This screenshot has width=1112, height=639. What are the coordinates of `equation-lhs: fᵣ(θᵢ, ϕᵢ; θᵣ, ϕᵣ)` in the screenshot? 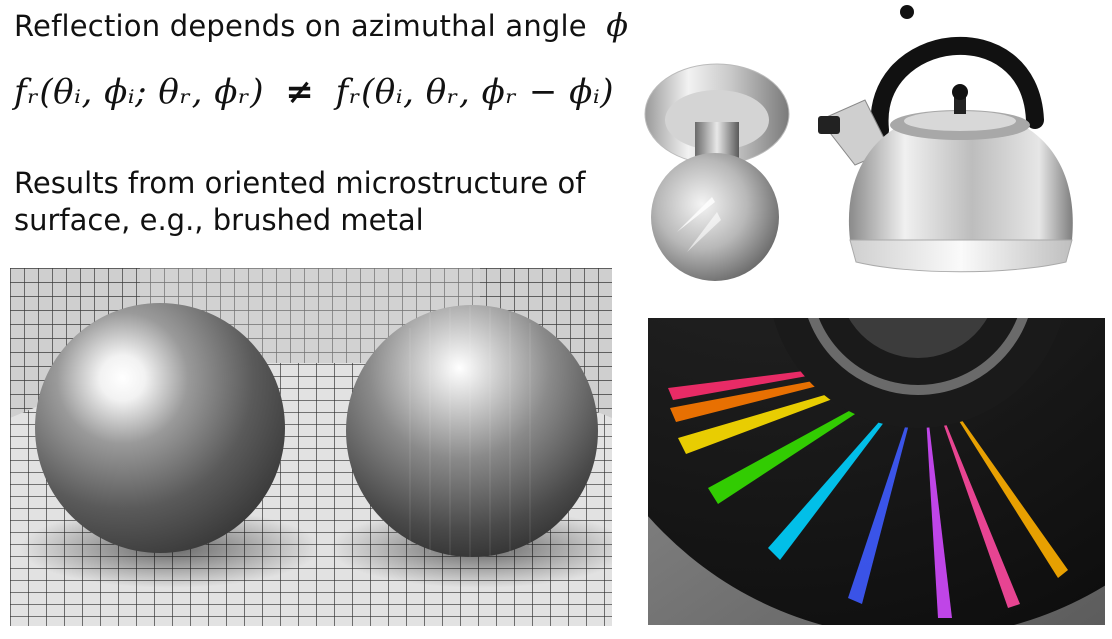 It's located at (139, 92).